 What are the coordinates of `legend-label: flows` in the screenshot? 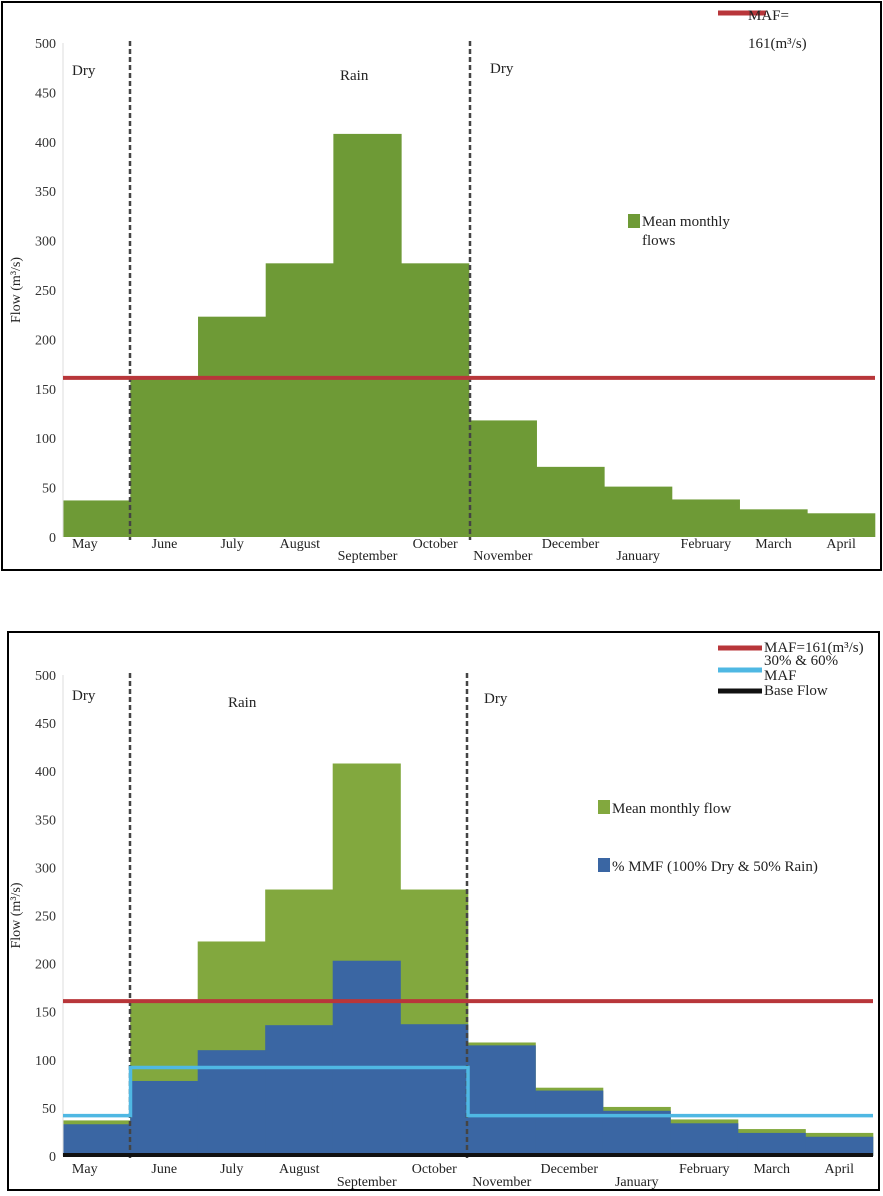 It's located at (658, 241).